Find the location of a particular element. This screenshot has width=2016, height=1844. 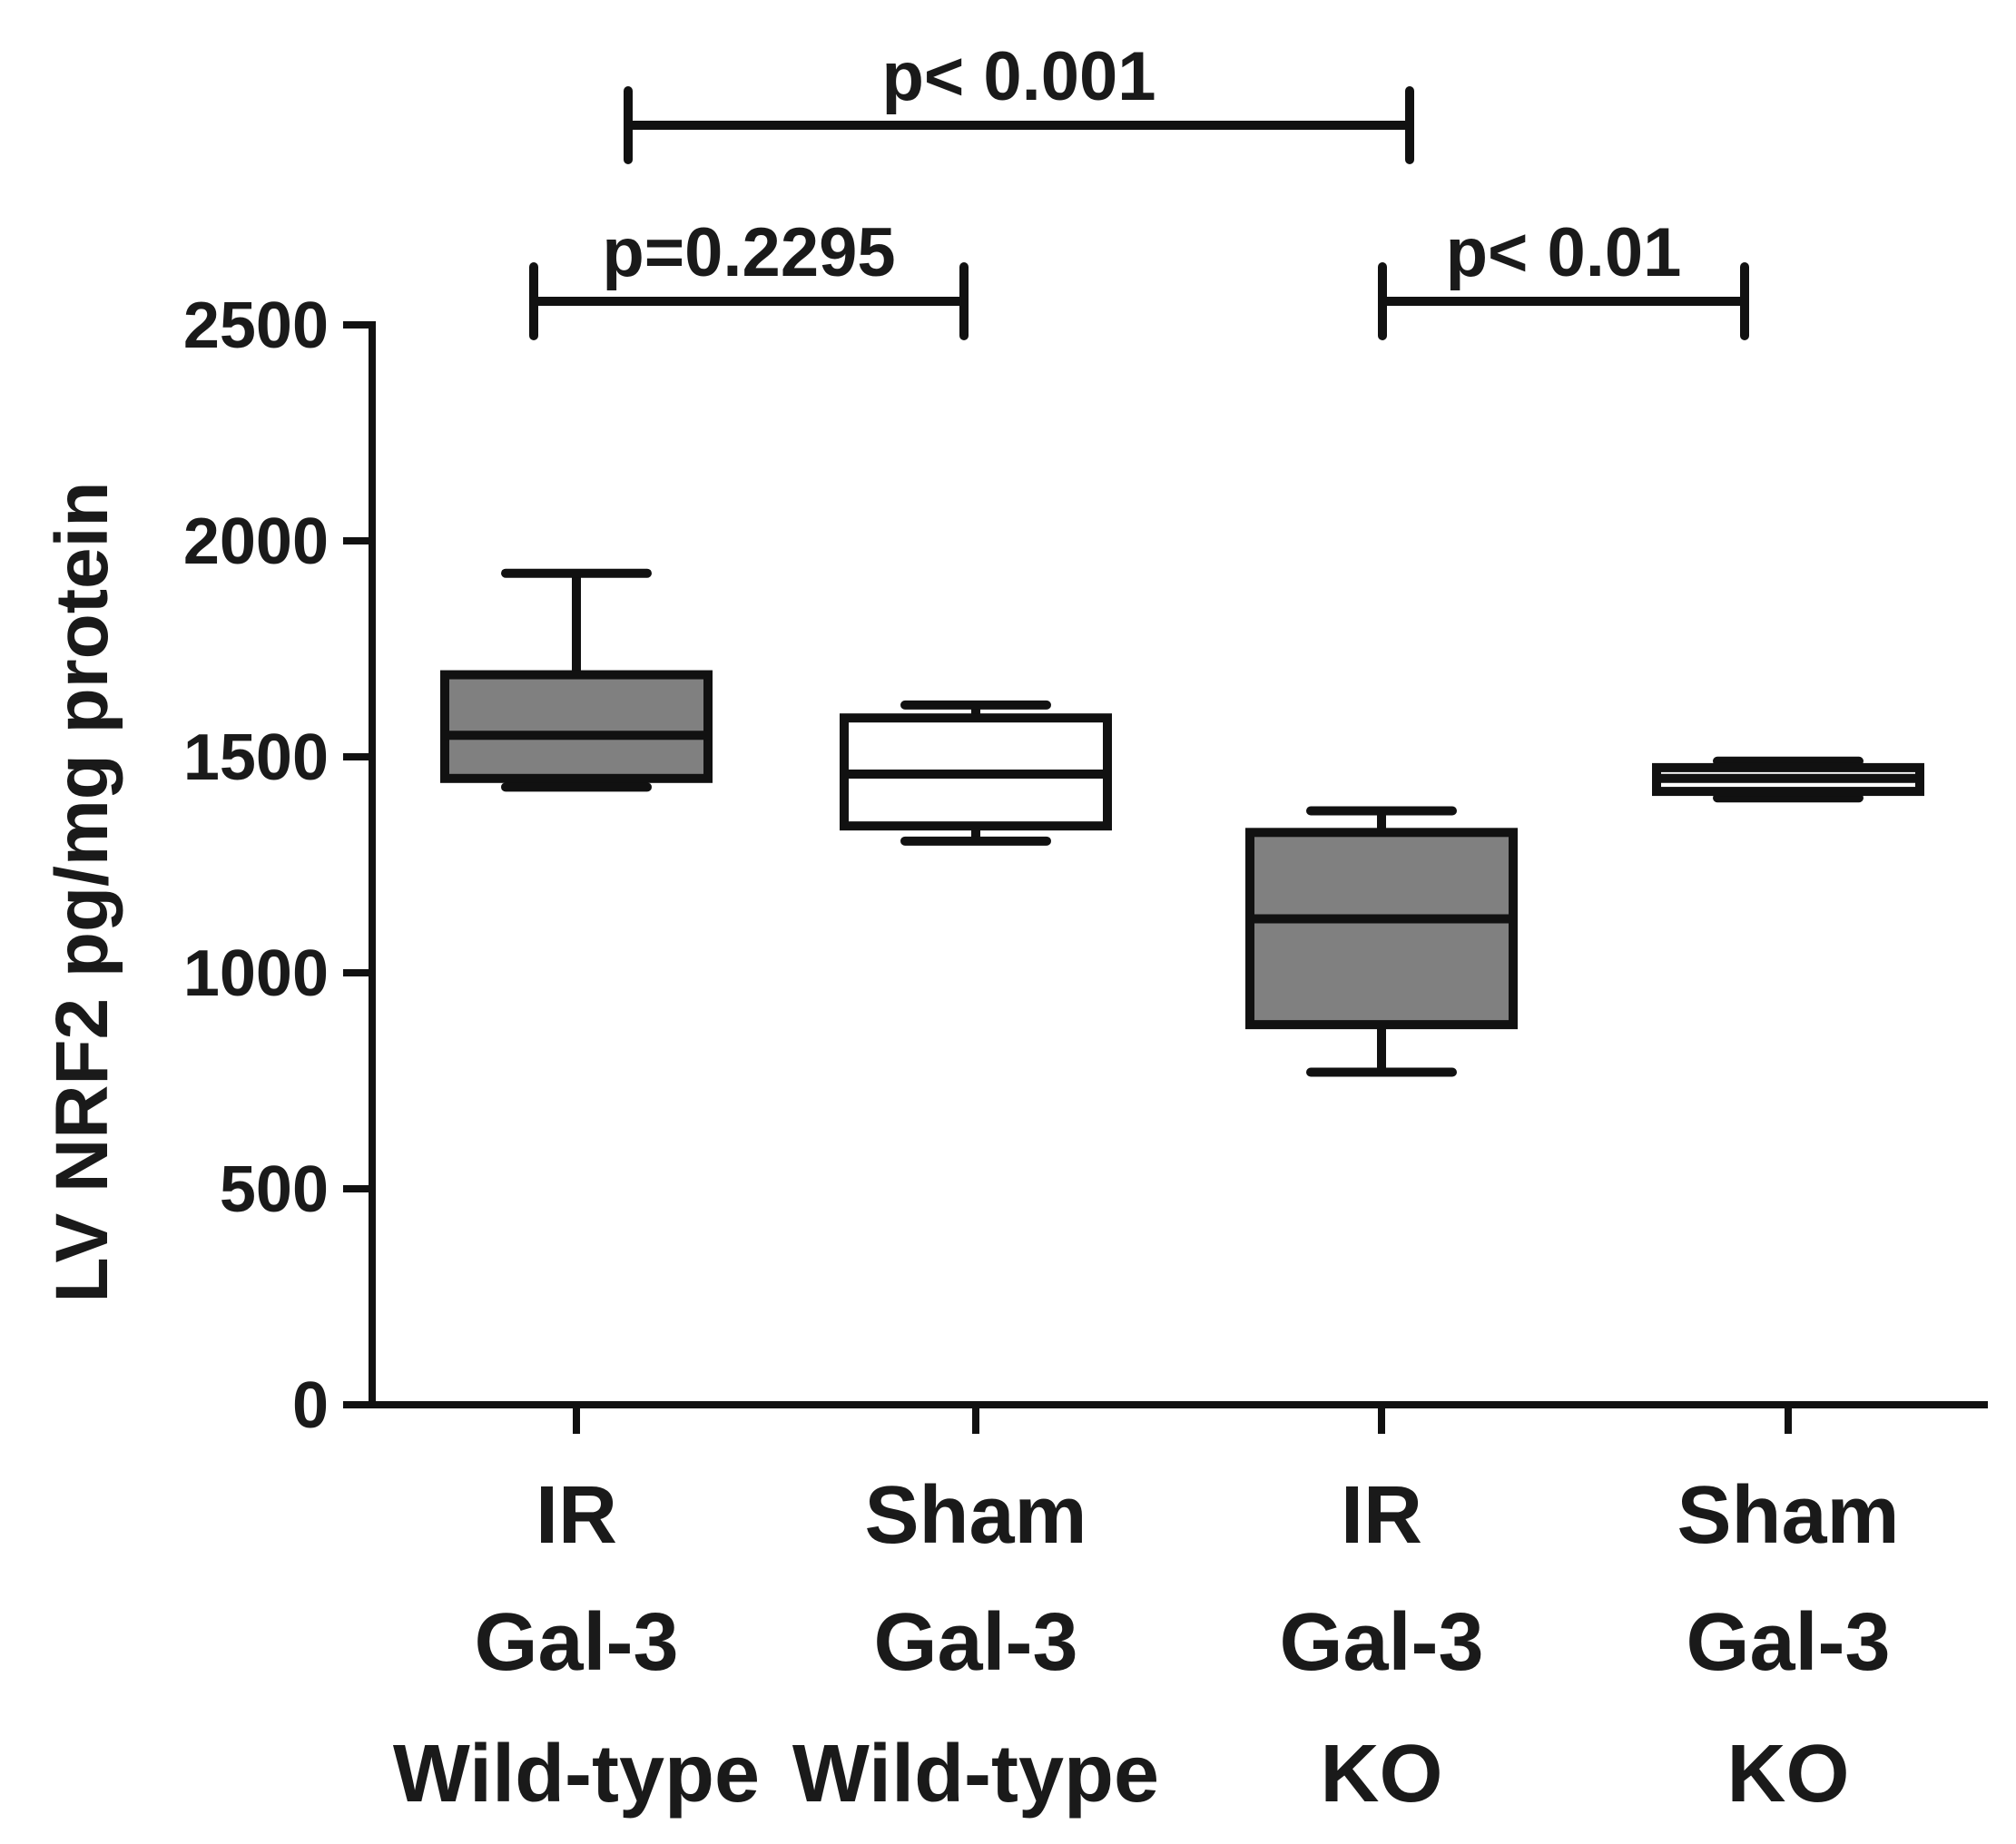

p-value-label-2: p< 0.01 is located at coordinates (1564, 252).